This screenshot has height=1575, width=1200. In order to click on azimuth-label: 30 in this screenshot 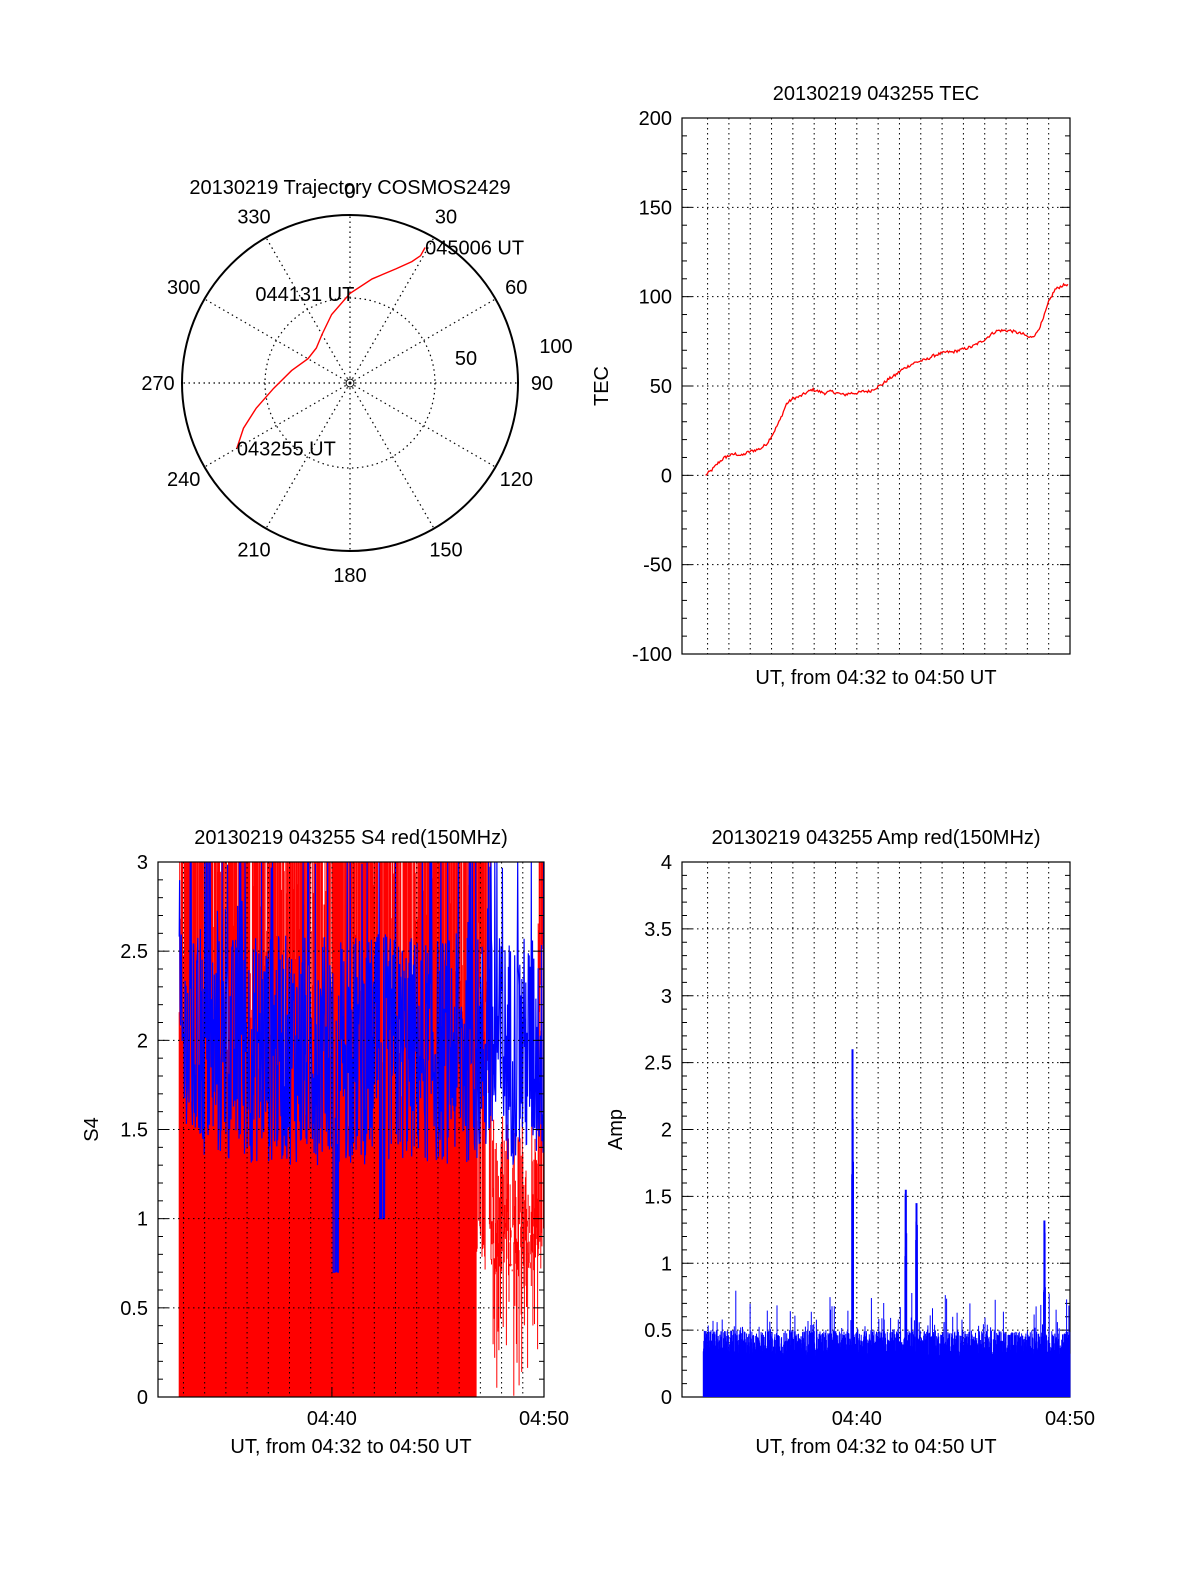, I will do `click(446, 218)`.